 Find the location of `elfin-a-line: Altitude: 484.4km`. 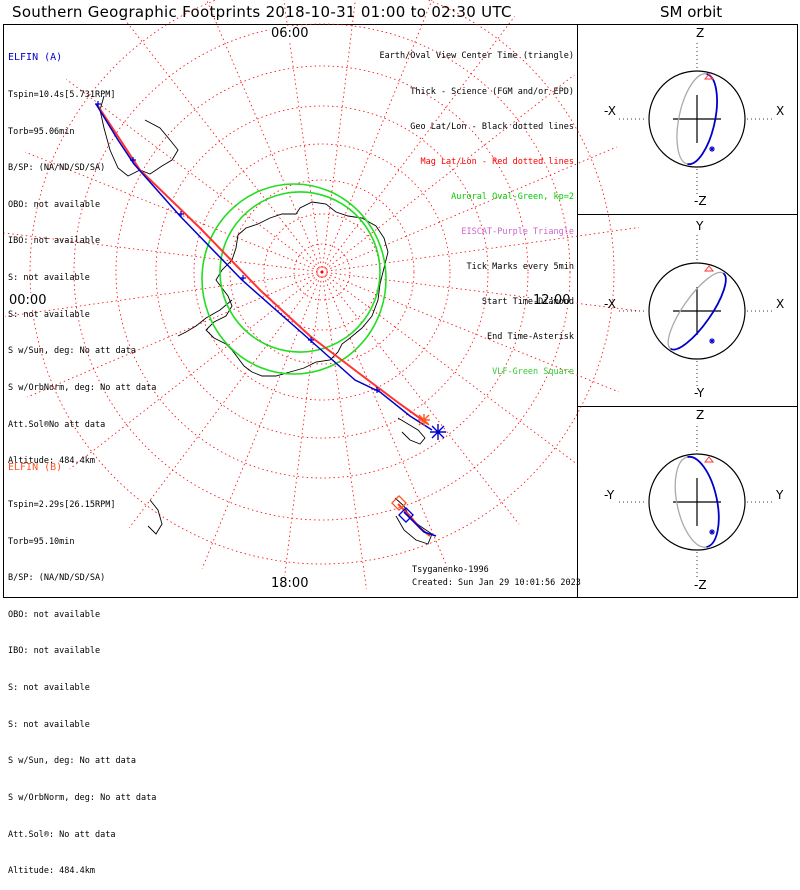

elfin-a-line: Altitude: 484.4km is located at coordinates (51, 461).